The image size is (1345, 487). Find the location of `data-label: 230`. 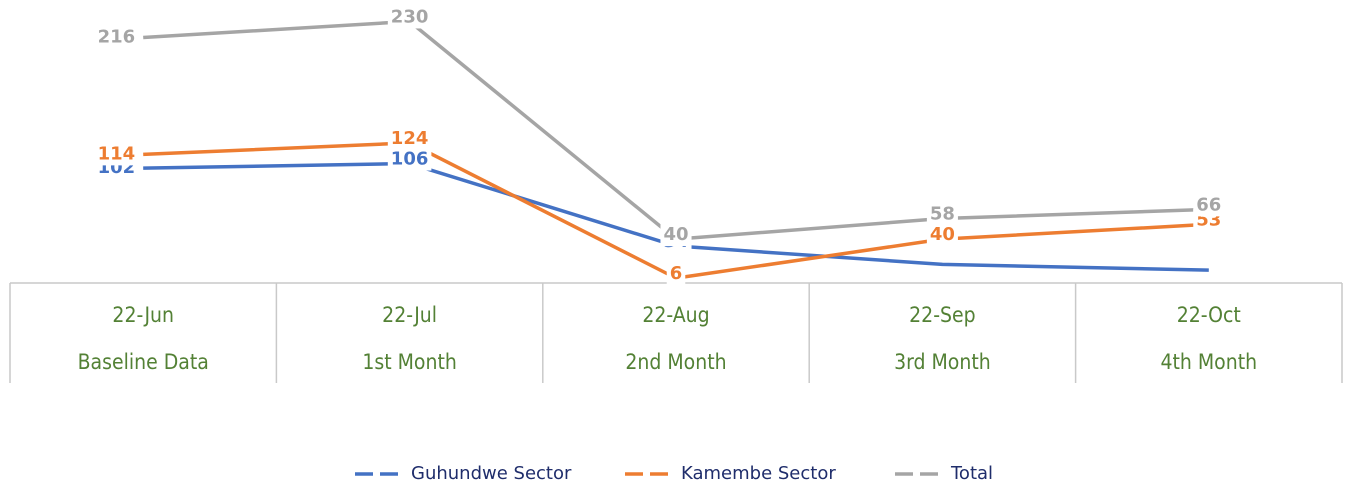

data-label: 230 is located at coordinates (409, 17).